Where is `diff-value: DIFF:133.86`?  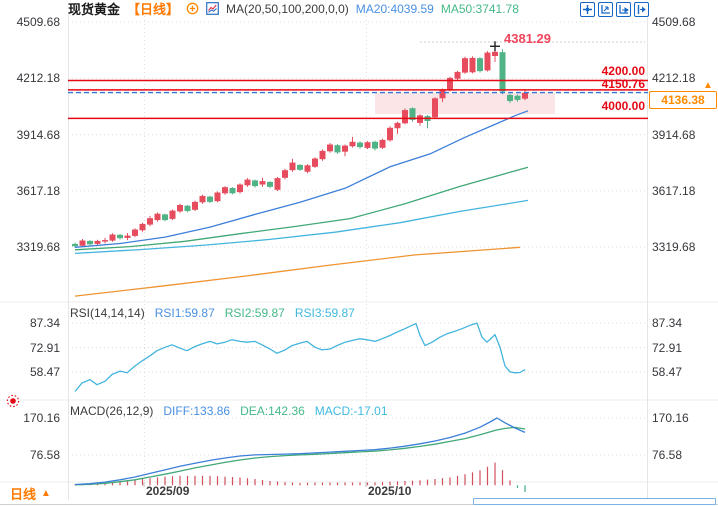 diff-value: DIFF:133.86 is located at coordinates (197, 411).